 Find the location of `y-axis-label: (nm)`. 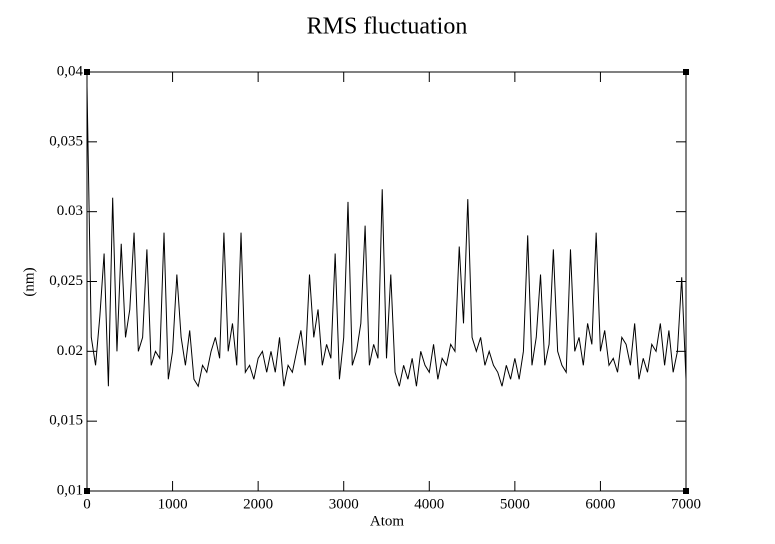

y-axis-label: (nm) is located at coordinates (29, 281).